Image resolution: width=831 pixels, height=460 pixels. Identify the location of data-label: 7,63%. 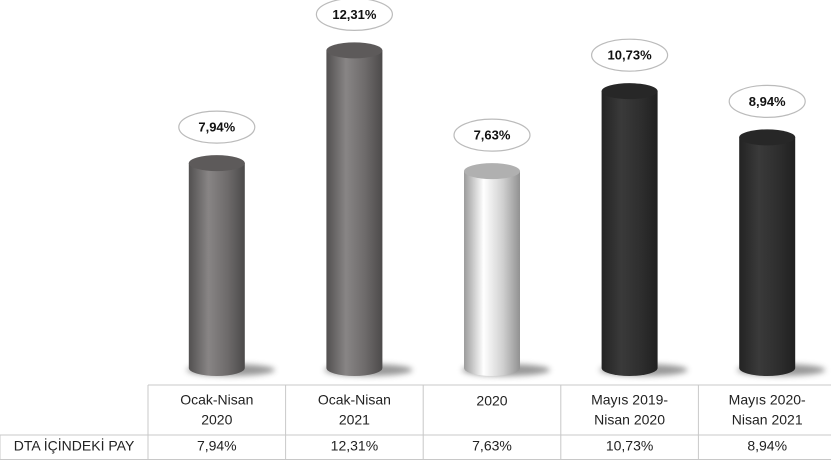
(492, 135).